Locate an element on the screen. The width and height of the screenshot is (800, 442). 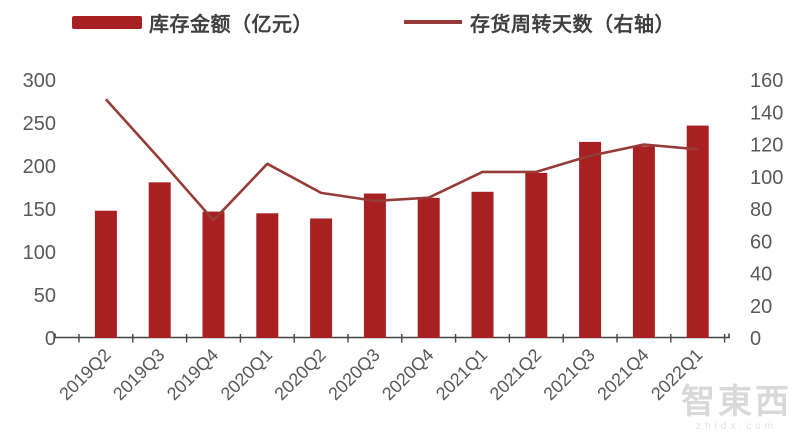
bar-2021Q4 is located at coordinates (643, 242).